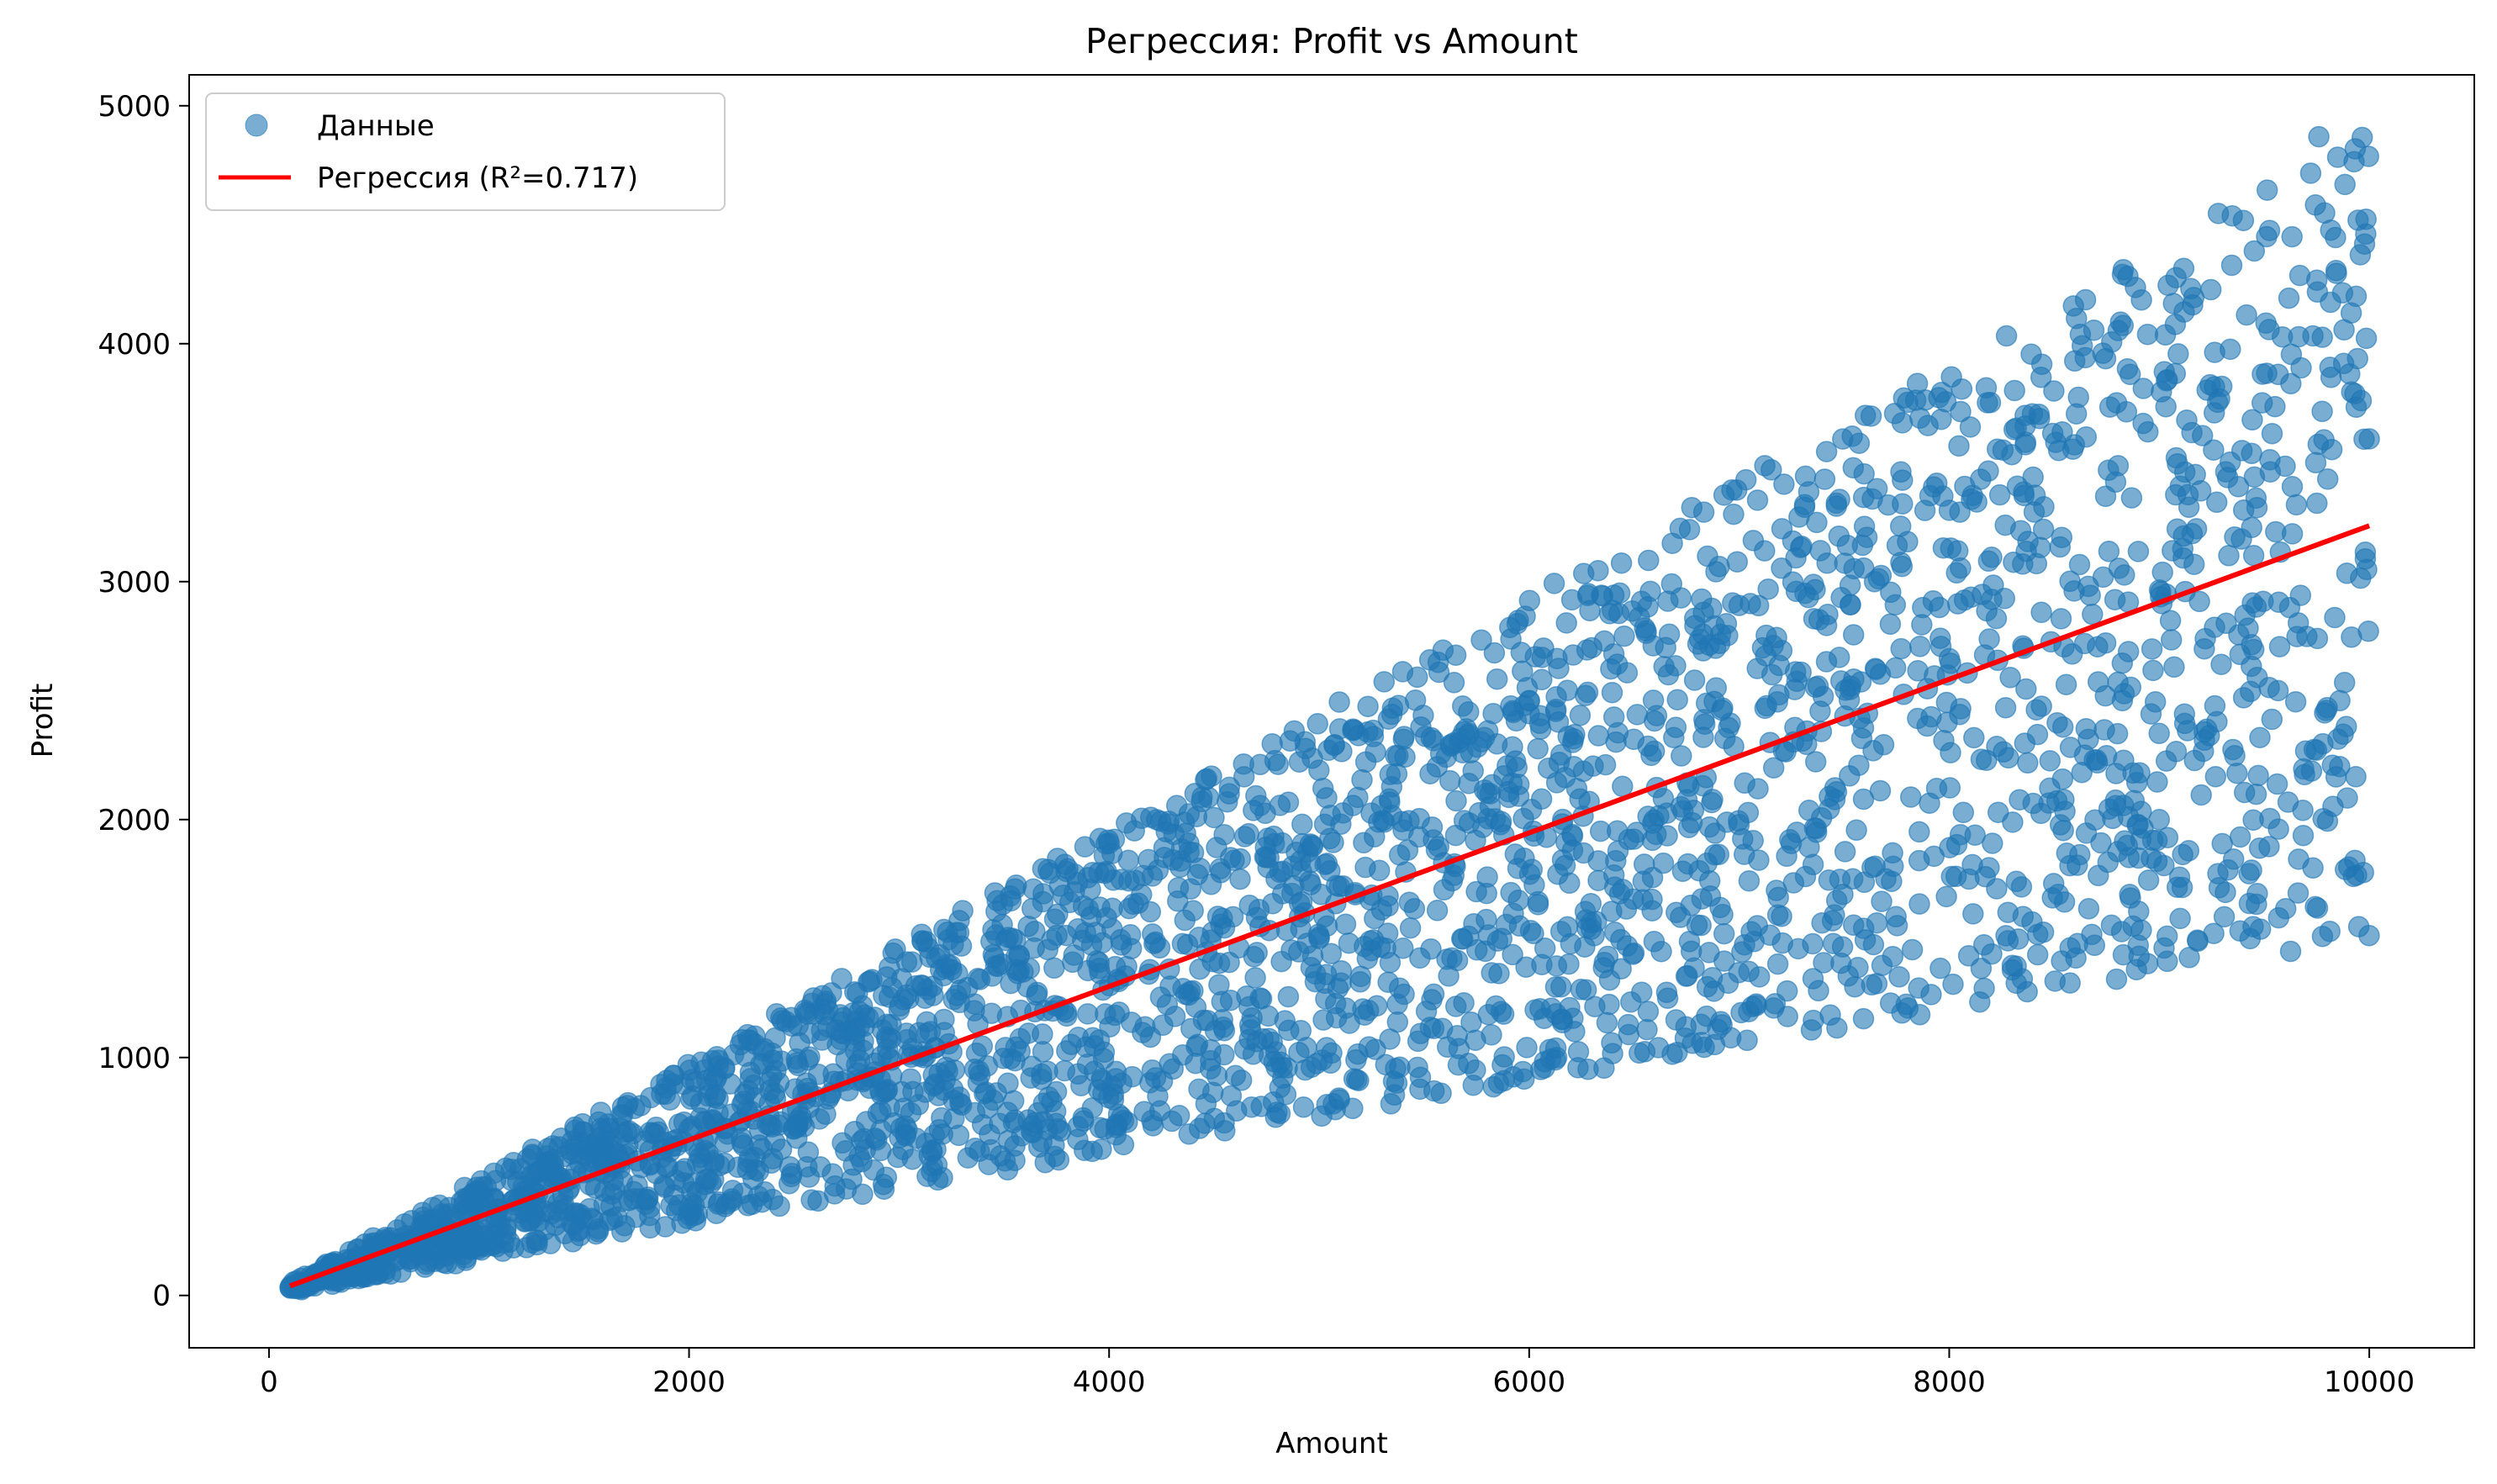 This screenshot has width=2497, height=1484. I want to click on x-tick-label: 10000, so click(2369, 1382).